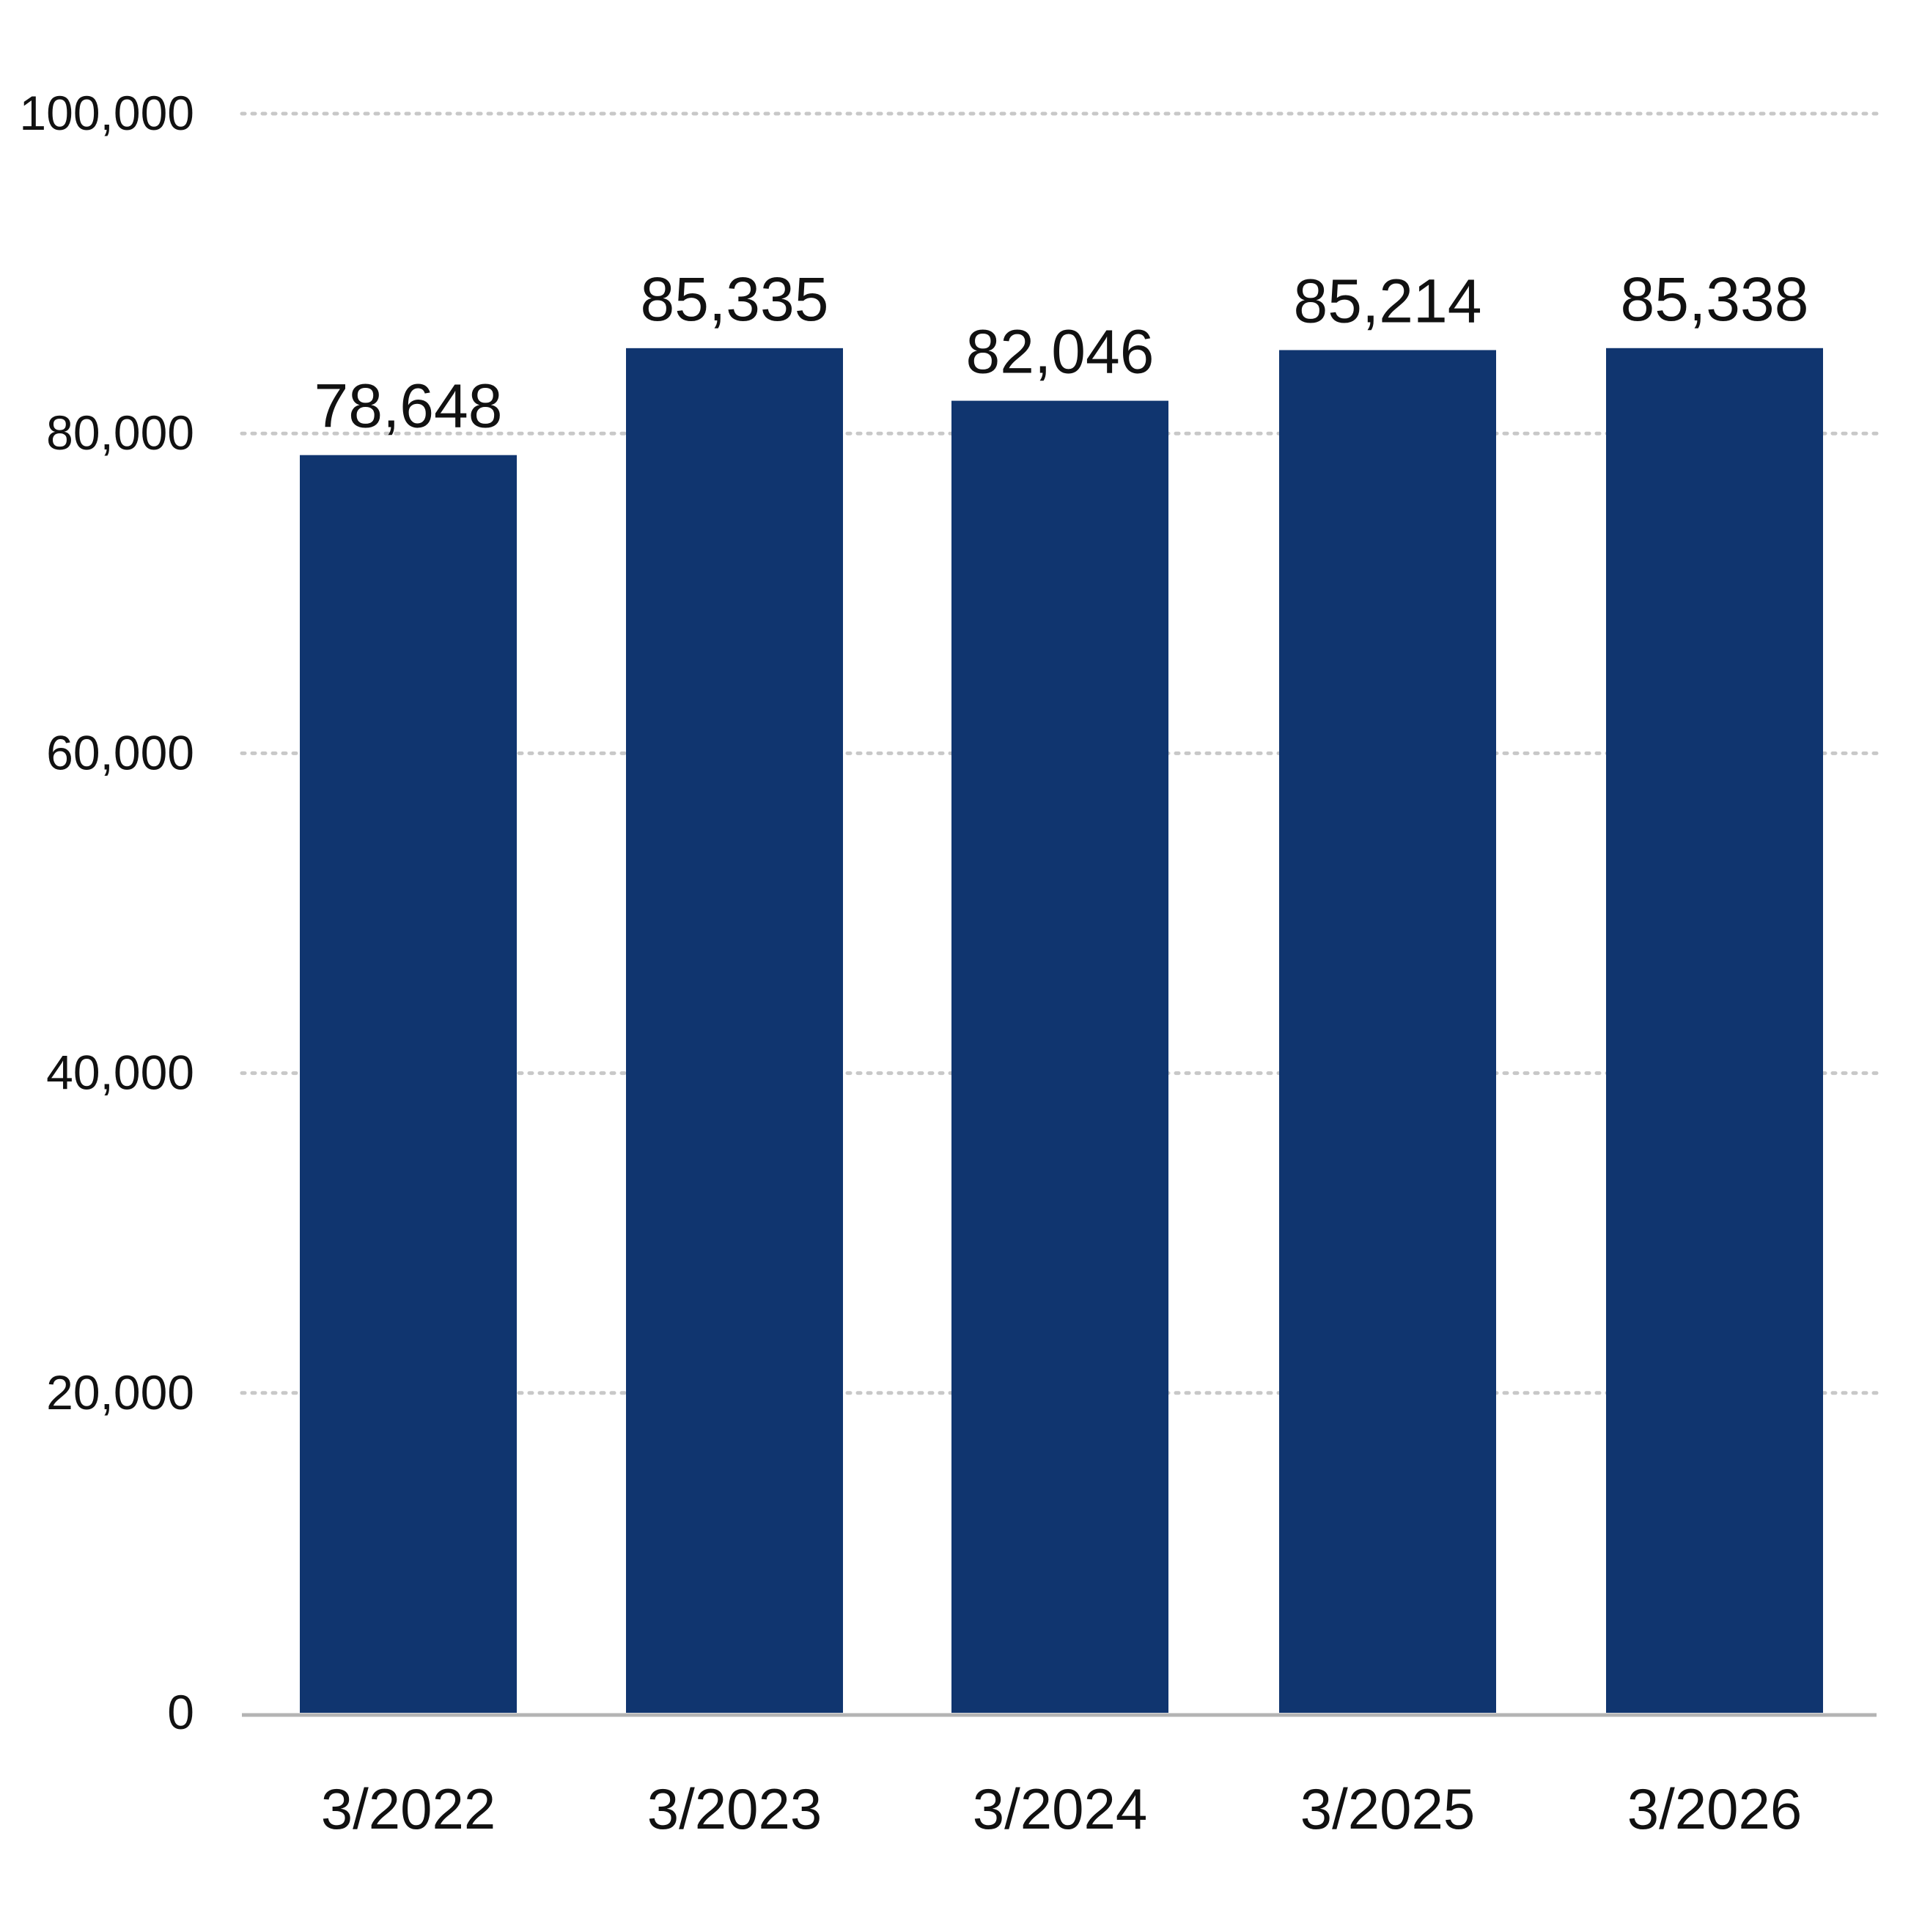  What do you see at coordinates (1715, 299) in the screenshot?
I see `bar-value-label: 85,338` at bounding box center [1715, 299].